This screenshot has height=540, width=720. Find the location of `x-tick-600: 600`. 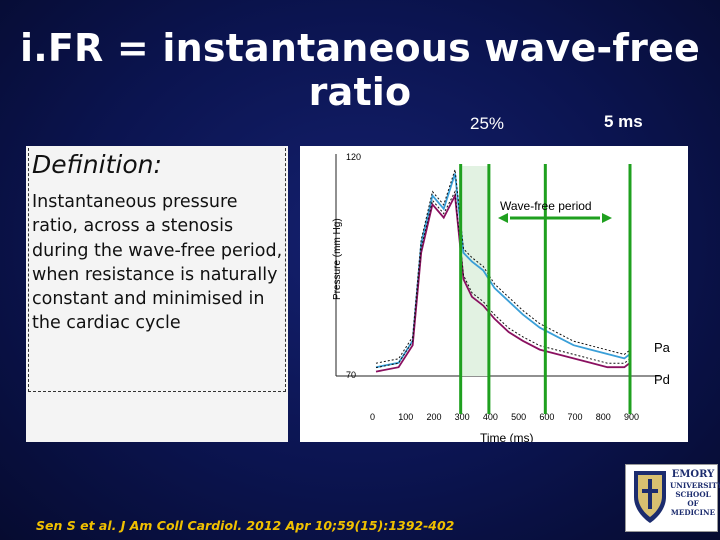

x-tick-600: 600 is located at coordinates (546, 417).